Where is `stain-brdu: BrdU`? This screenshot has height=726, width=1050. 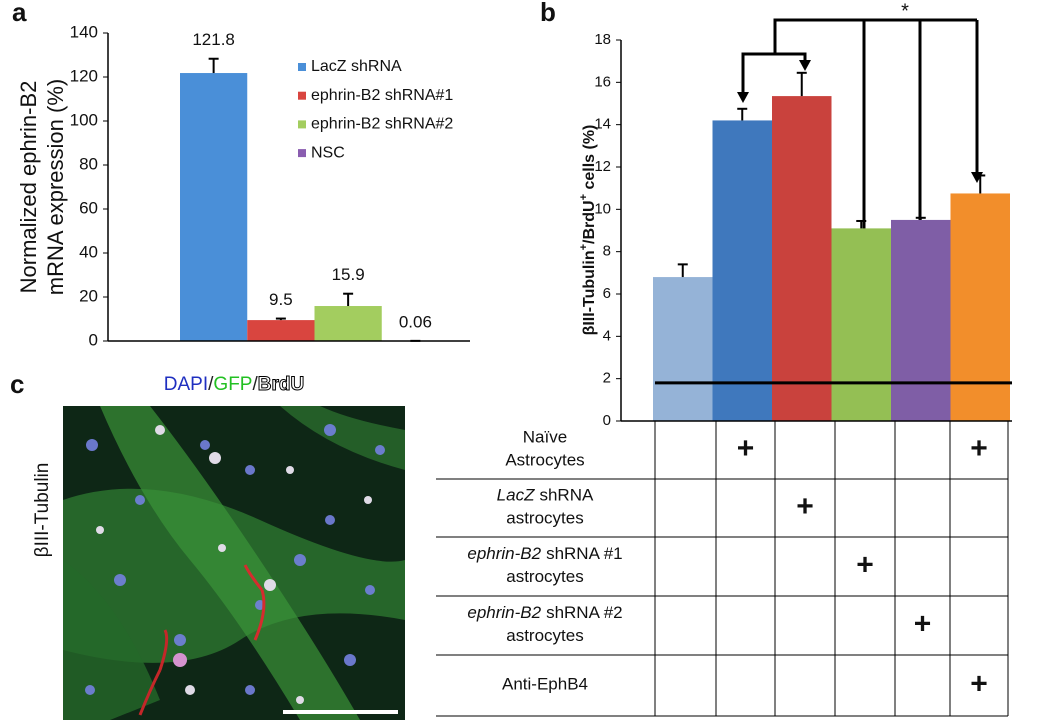 stain-brdu: BrdU is located at coordinates (281, 384).